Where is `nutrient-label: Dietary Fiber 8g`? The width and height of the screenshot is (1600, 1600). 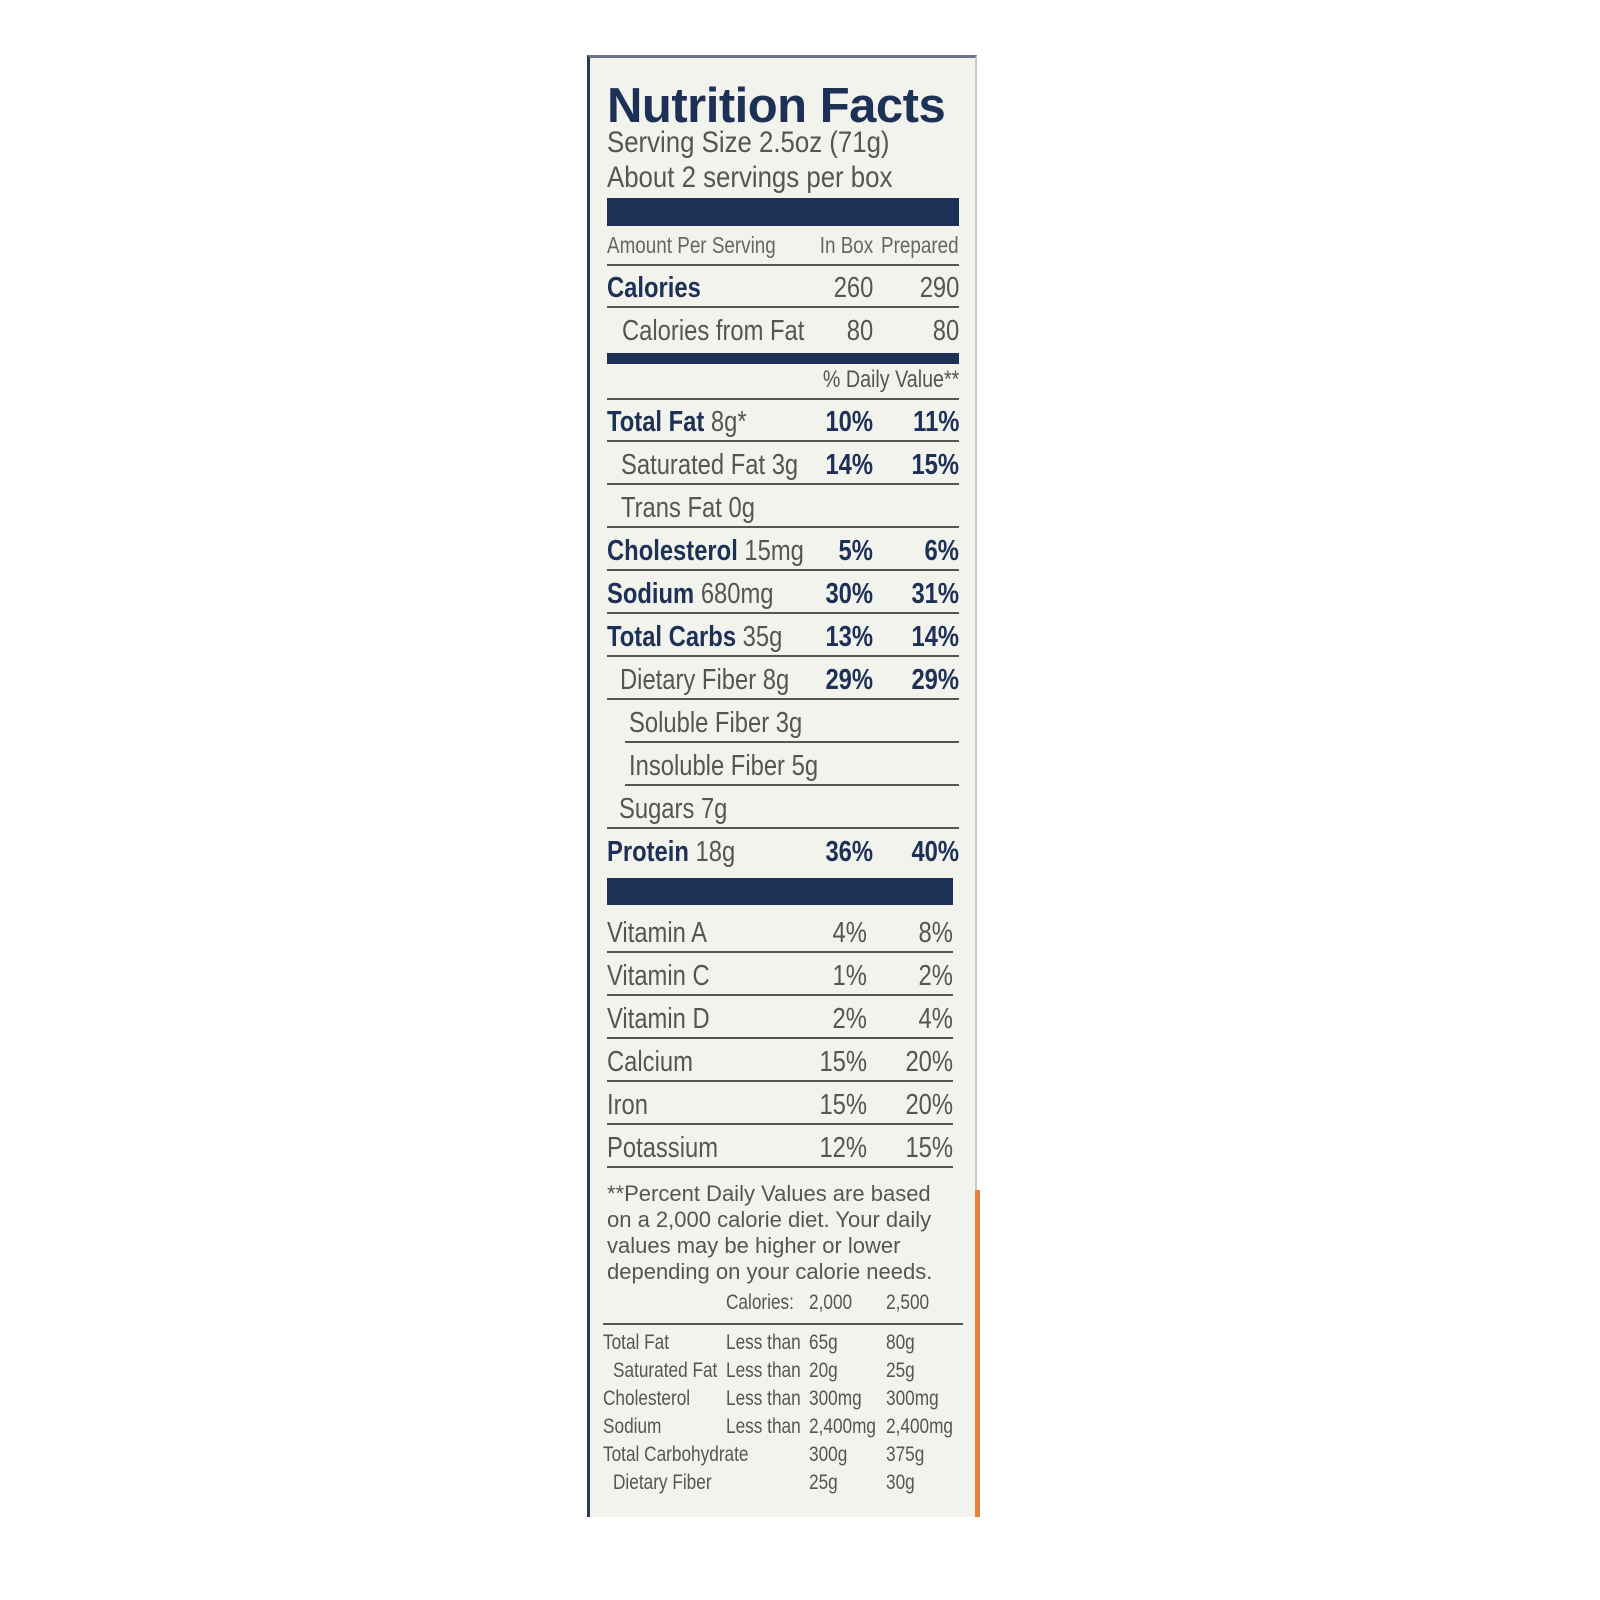 nutrient-label: Dietary Fiber 8g is located at coordinates (704, 680).